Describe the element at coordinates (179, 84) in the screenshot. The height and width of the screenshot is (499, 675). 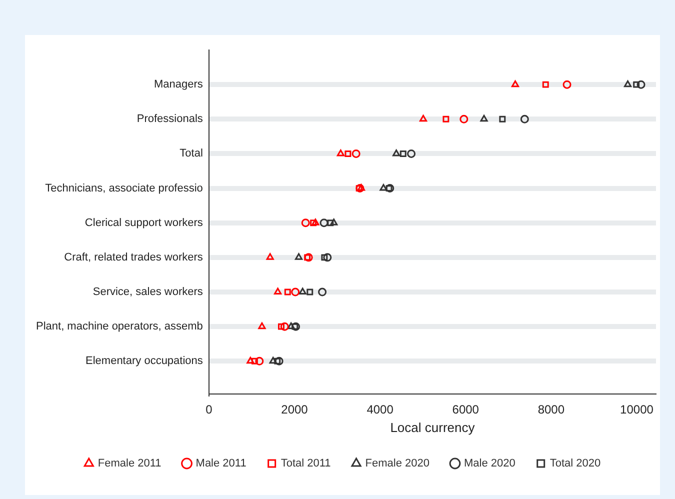
I see `y-tick-label: Managers` at that location.